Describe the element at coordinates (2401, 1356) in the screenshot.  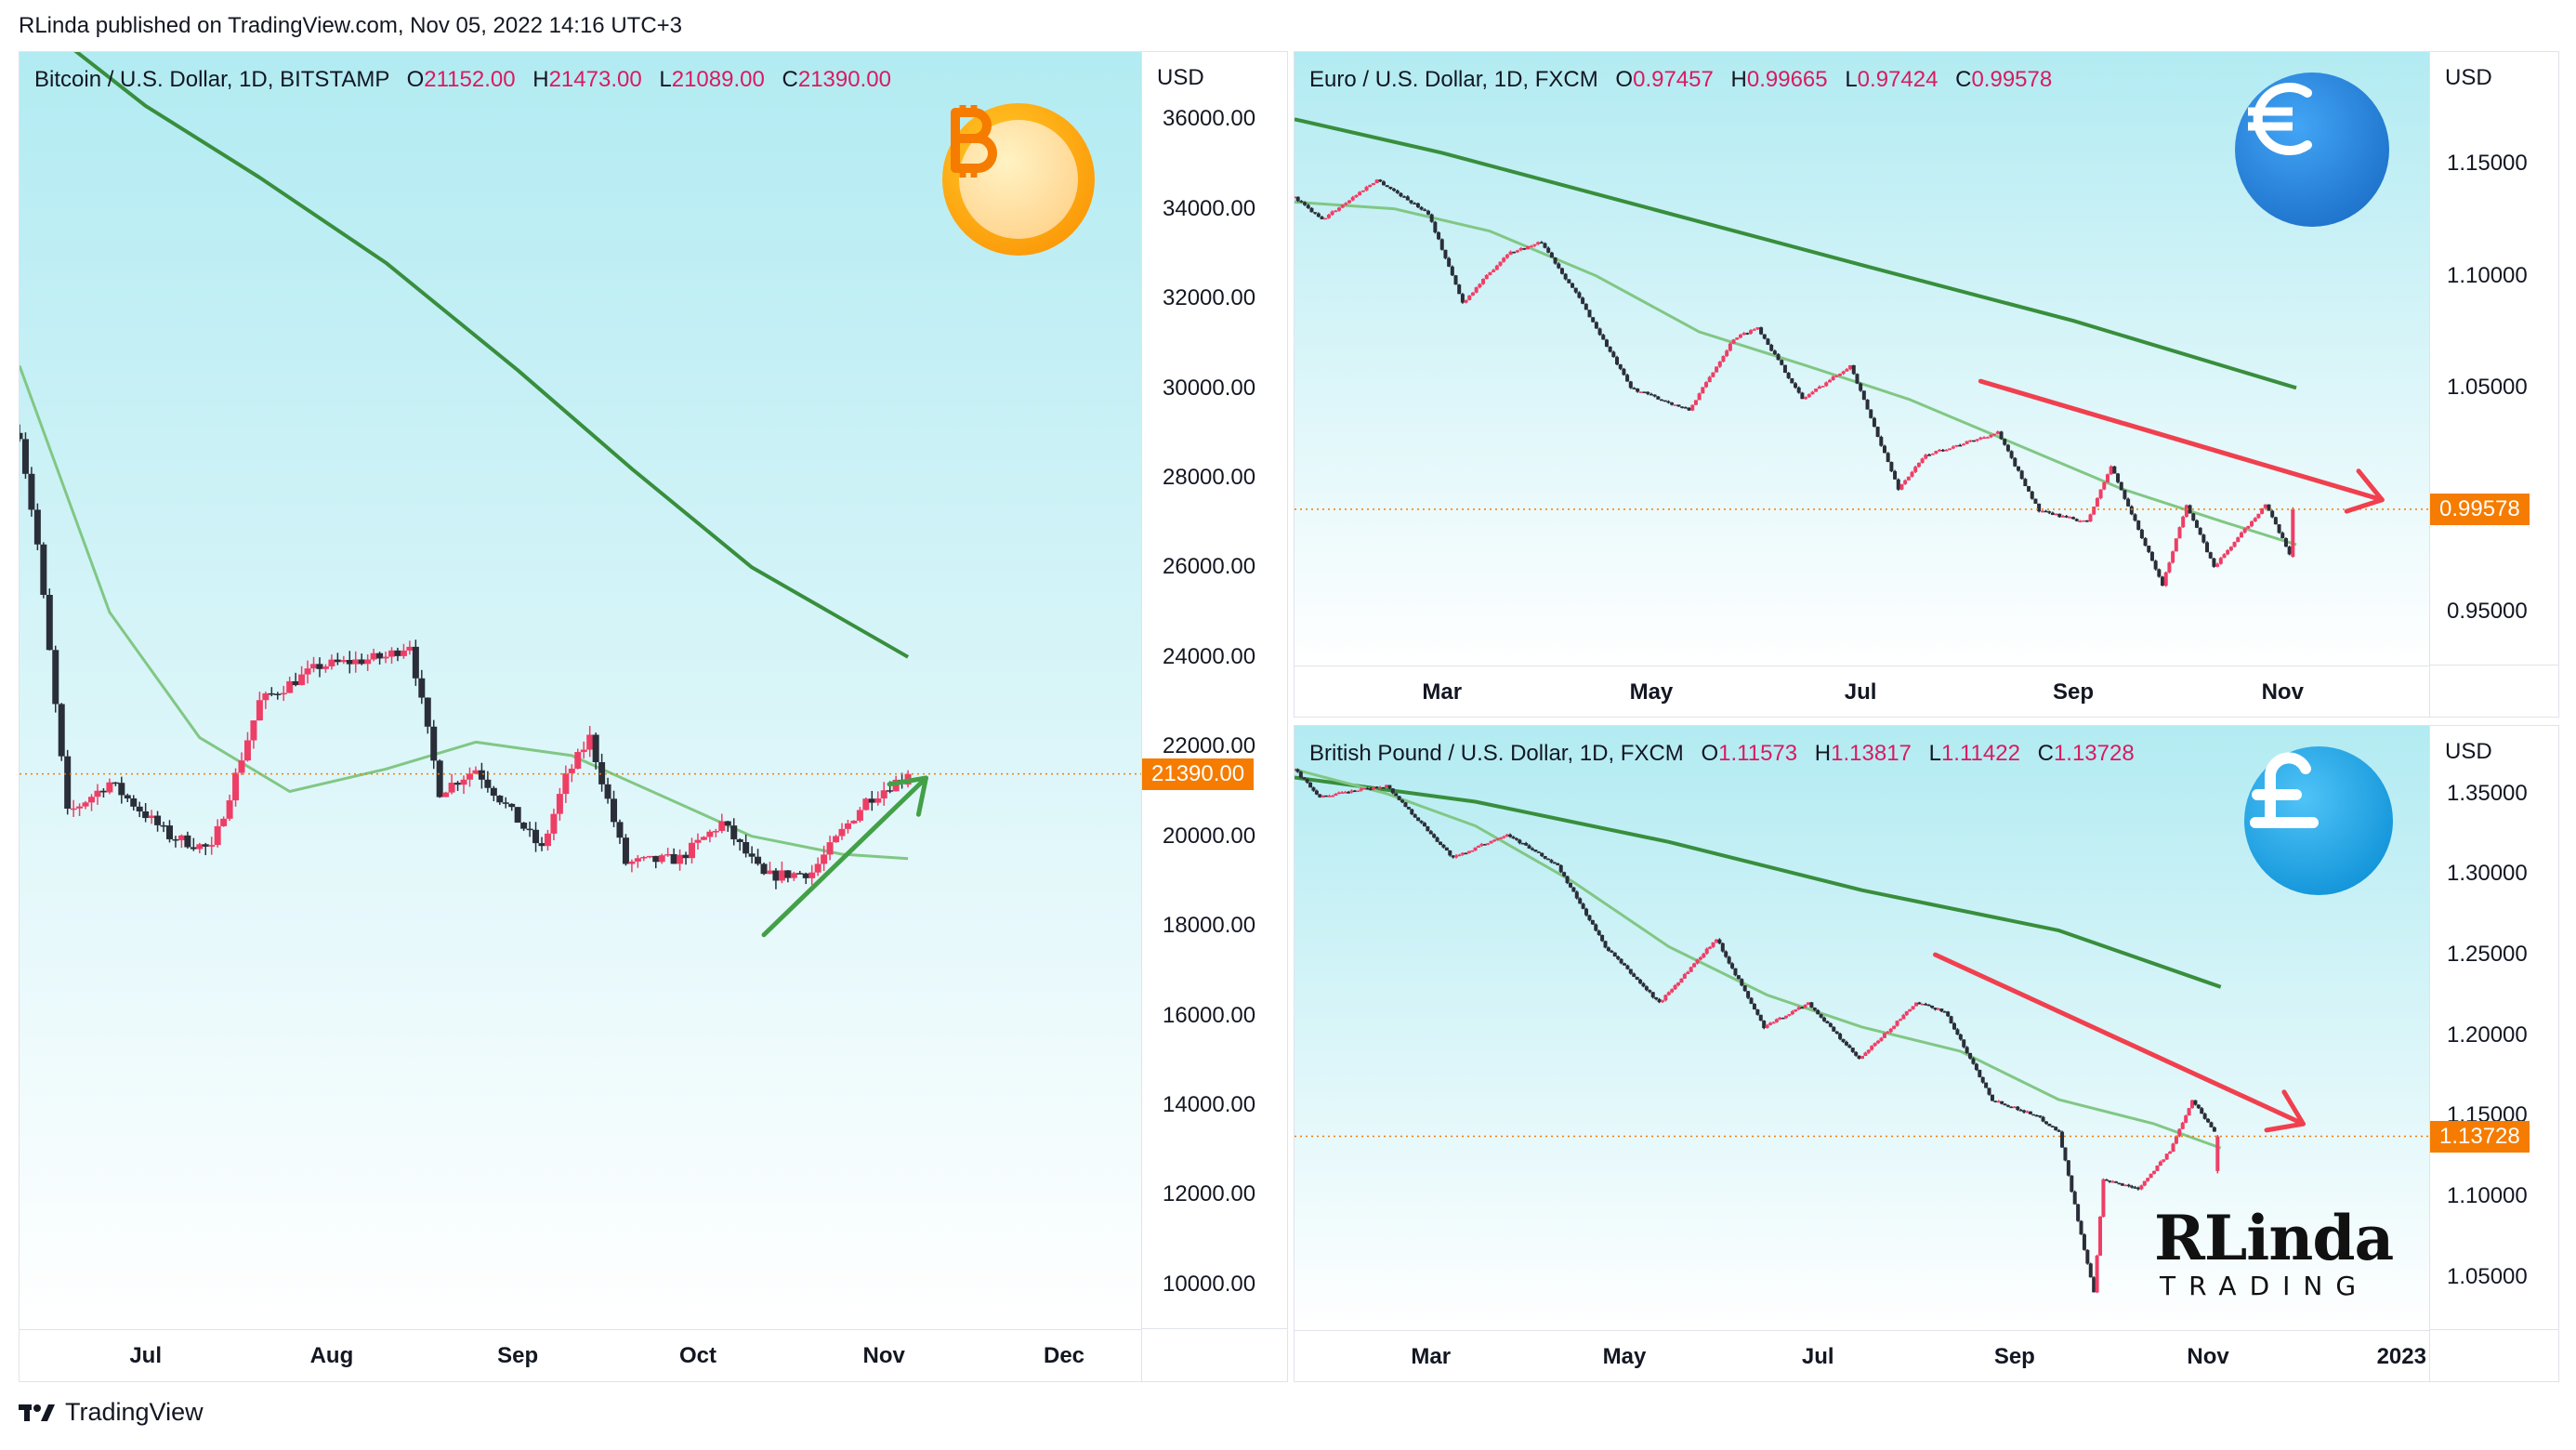
I see `gbp-x-tick-label: 2023` at that location.